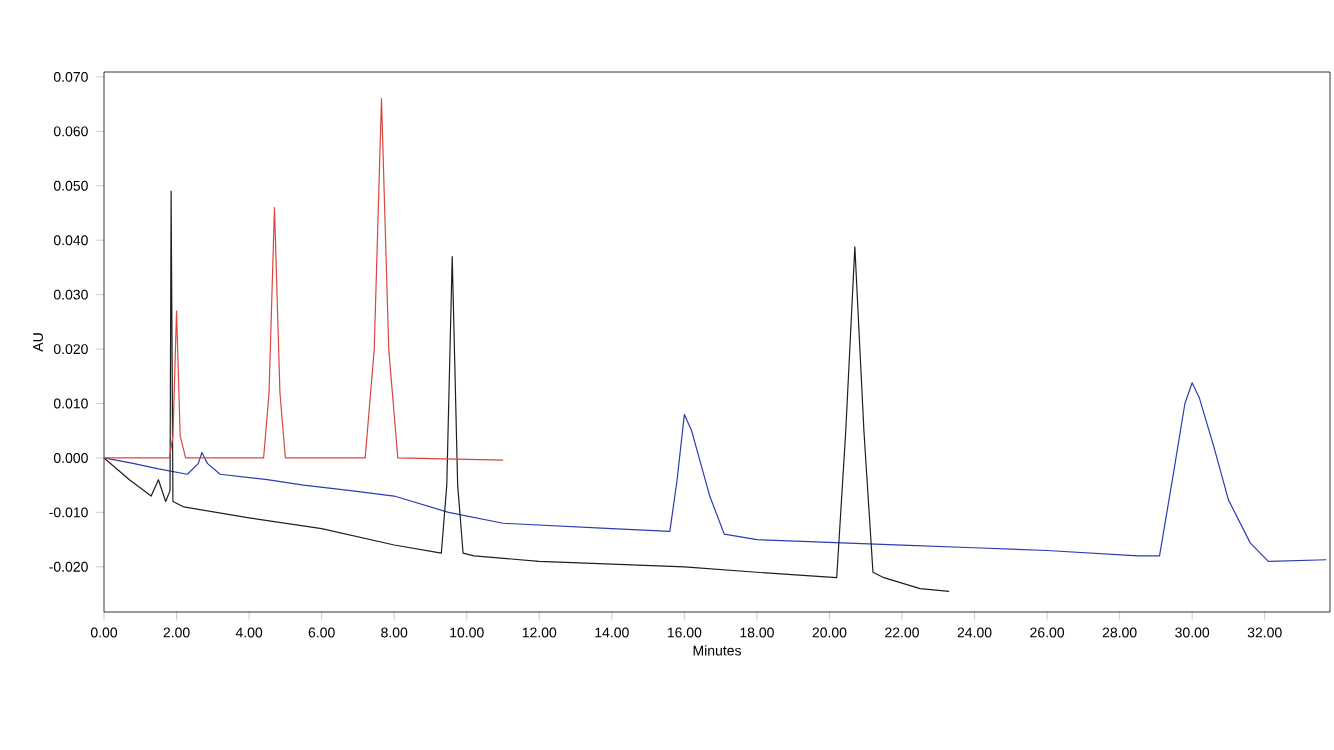 The width and height of the screenshot is (1334, 750). Describe the element at coordinates (717, 650) in the screenshot. I see `x-axis-title: Minutes` at that location.